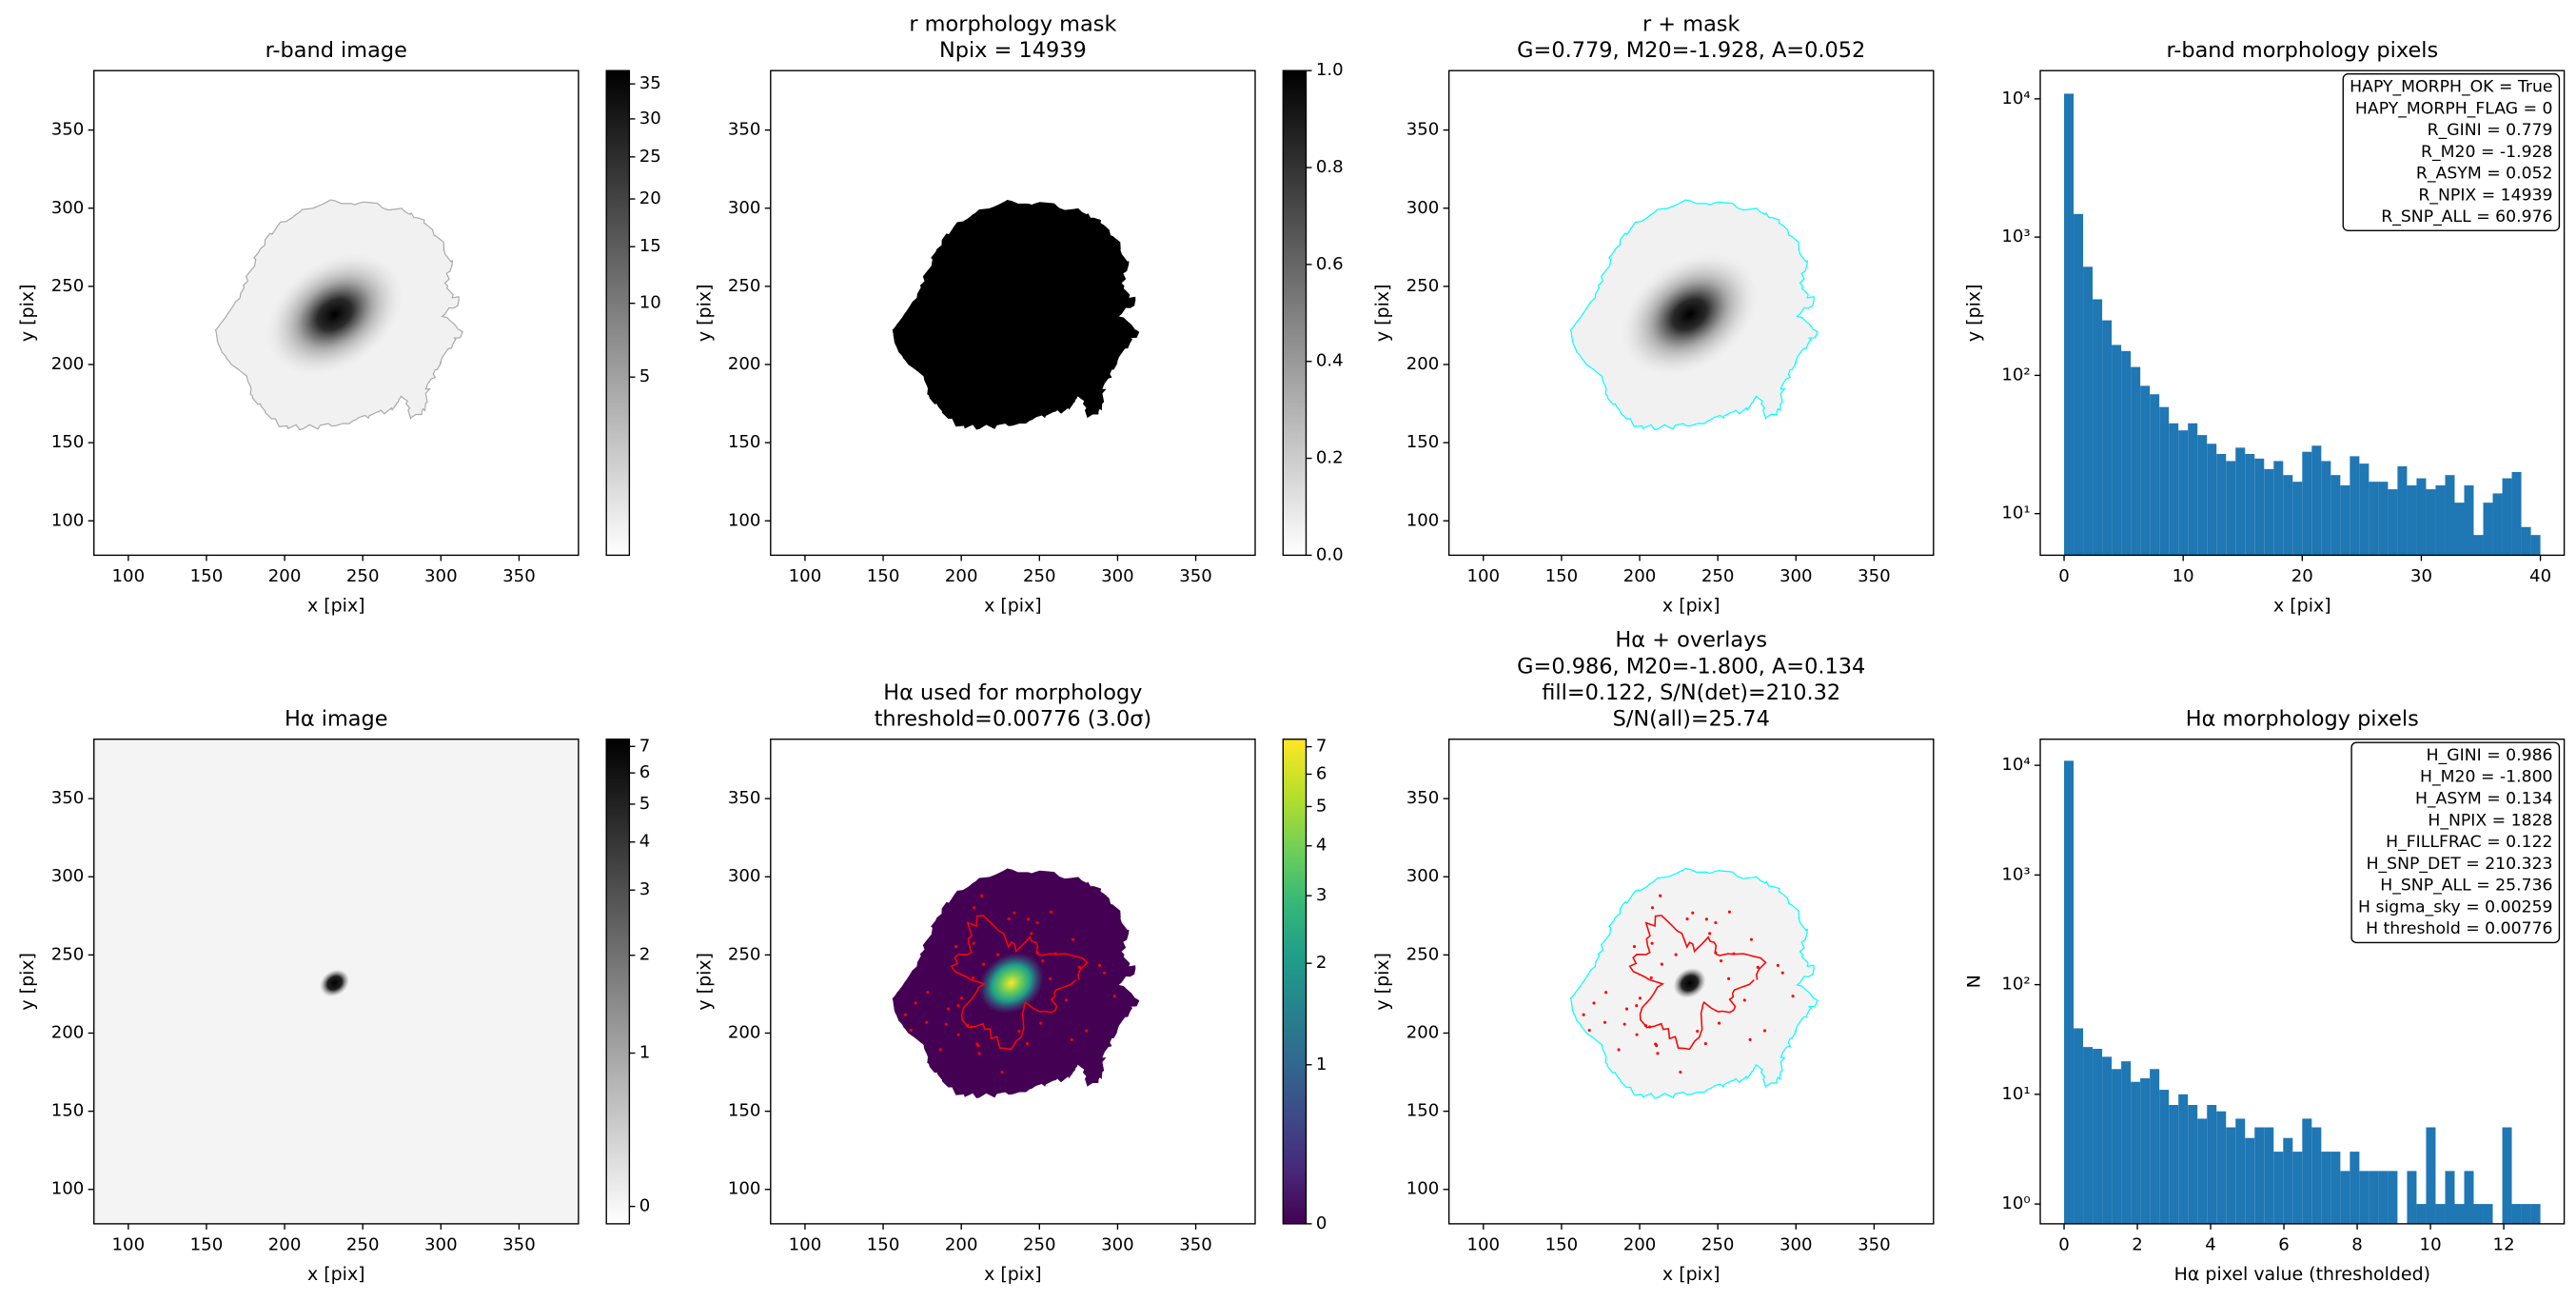 The height and width of the screenshot is (1301, 2576). I want to click on colorbar-tick-label: 35, so click(650, 83).